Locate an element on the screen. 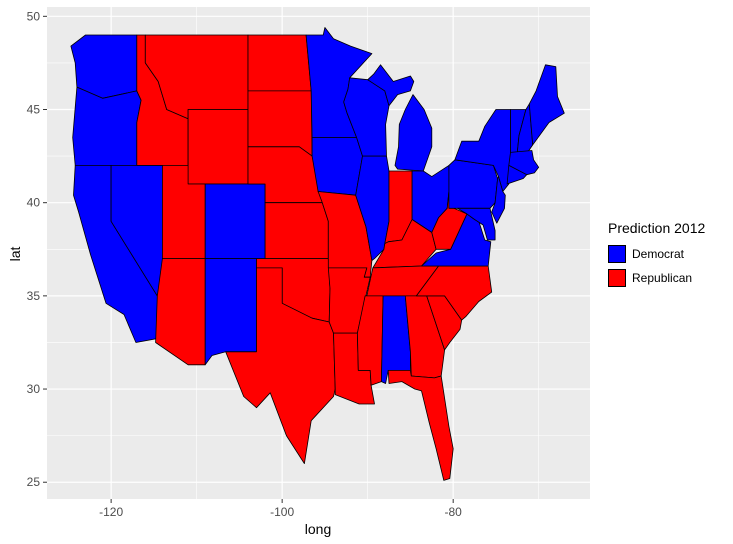 This screenshot has width=733, height=544. legend-label-republican: Republican is located at coordinates (662, 278).